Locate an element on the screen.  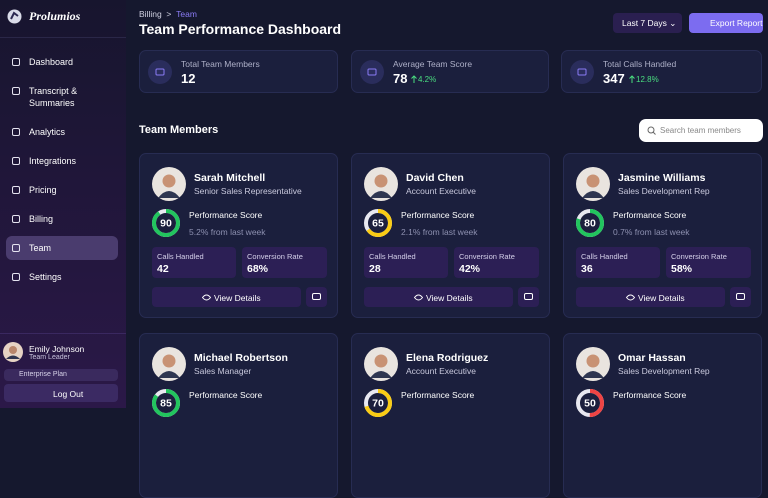
score-ring: 65 is located at coordinates (378, 223).